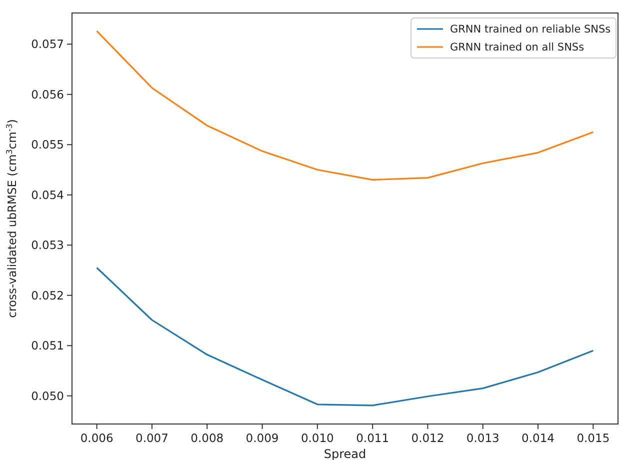 The height and width of the screenshot is (460, 622). I want to click on x-tick-label: 0.006, so click(97, 438).